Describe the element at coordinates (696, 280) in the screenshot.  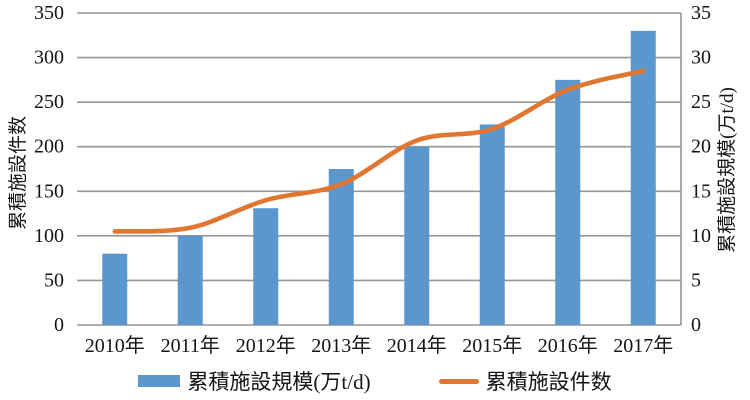
I see `right-axis-tick-label: 5` at that location.